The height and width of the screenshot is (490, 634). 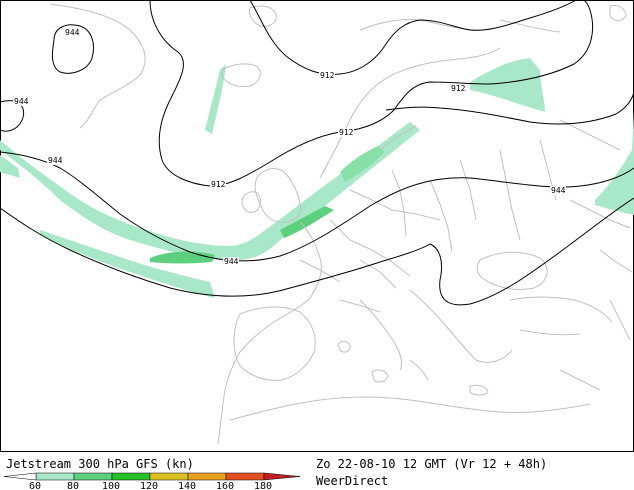 What do you see at coordinates (614, 162) in the screenshot?
I see `jet-band-east` at bounding box center [614, 162].